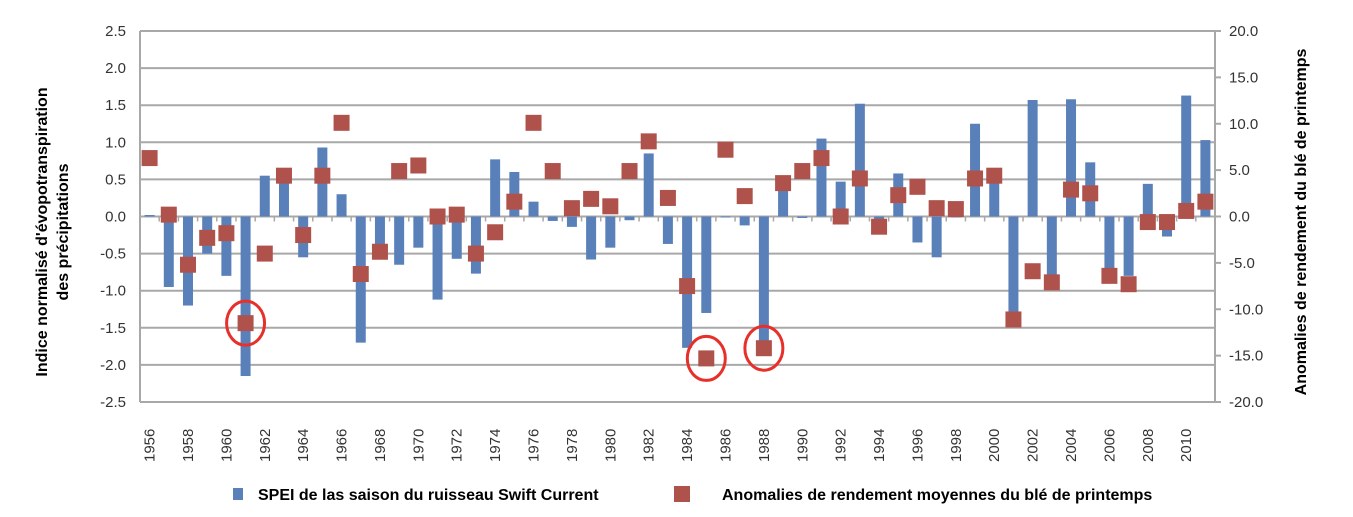 This screenshot has height=517, width=1353. Describe the element at coordinates (168, 251) in the screenshot. I see `spei-bar-1957` at that location.